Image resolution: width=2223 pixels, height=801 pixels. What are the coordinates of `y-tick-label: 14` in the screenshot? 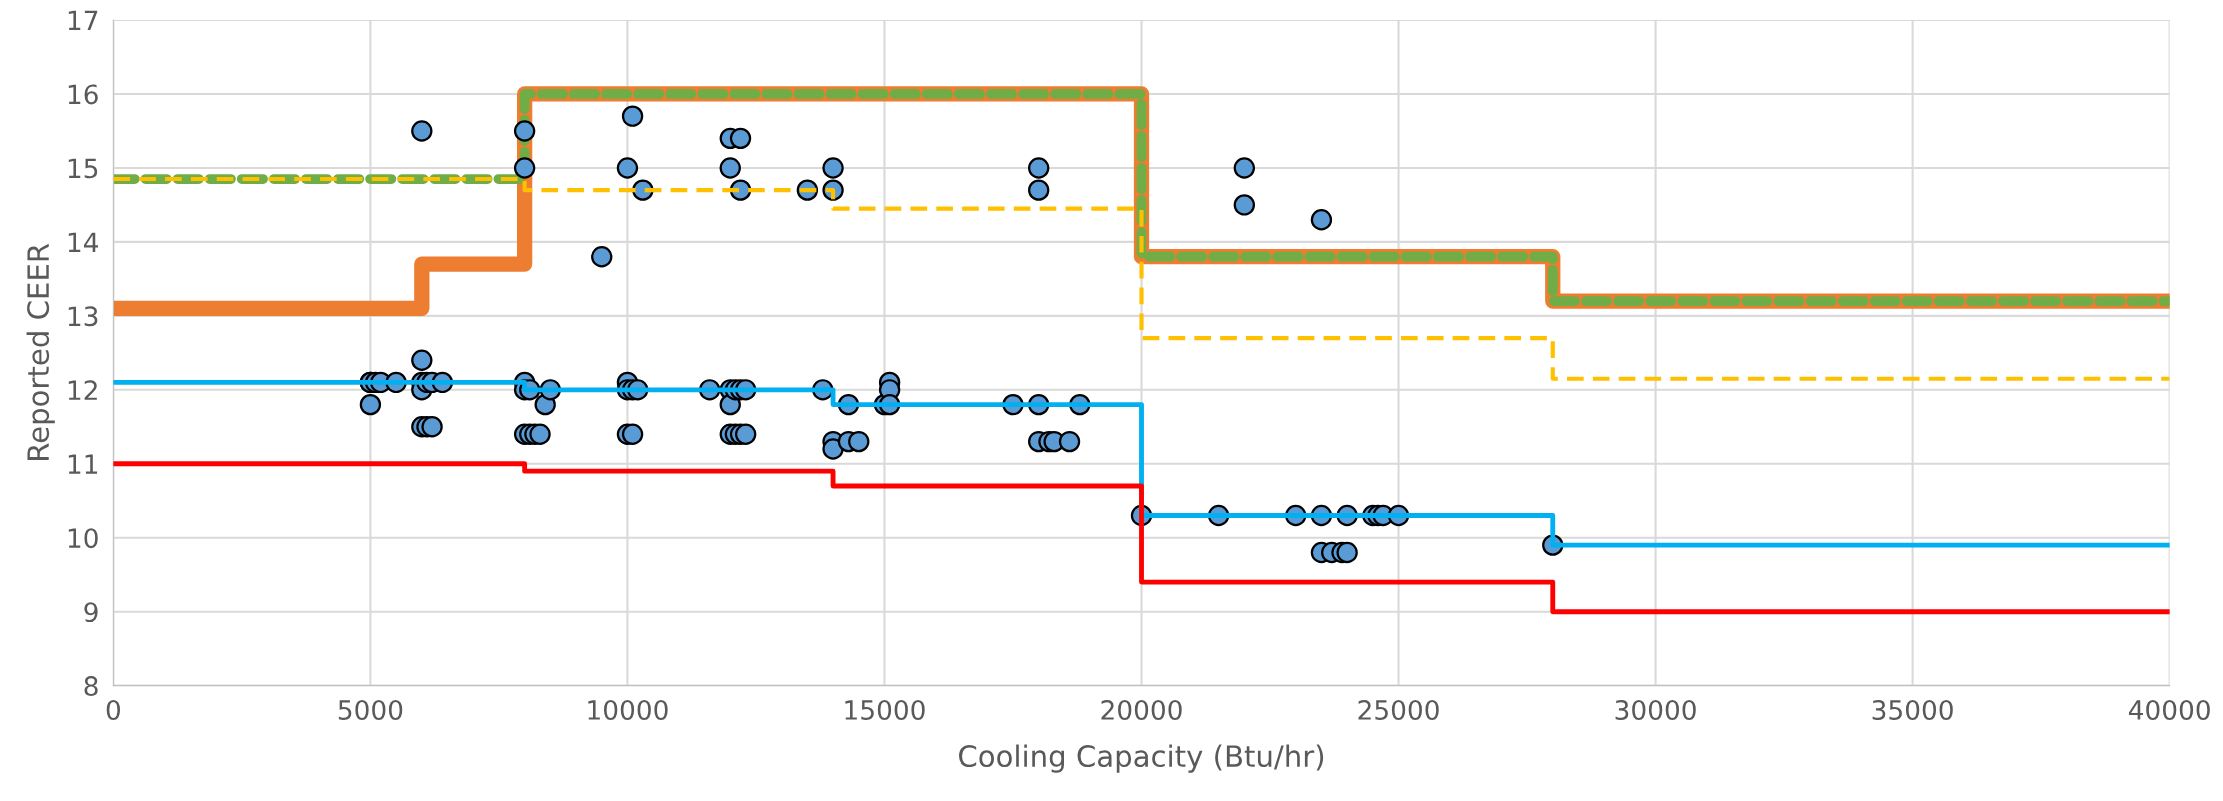 It's located at (83, 242).